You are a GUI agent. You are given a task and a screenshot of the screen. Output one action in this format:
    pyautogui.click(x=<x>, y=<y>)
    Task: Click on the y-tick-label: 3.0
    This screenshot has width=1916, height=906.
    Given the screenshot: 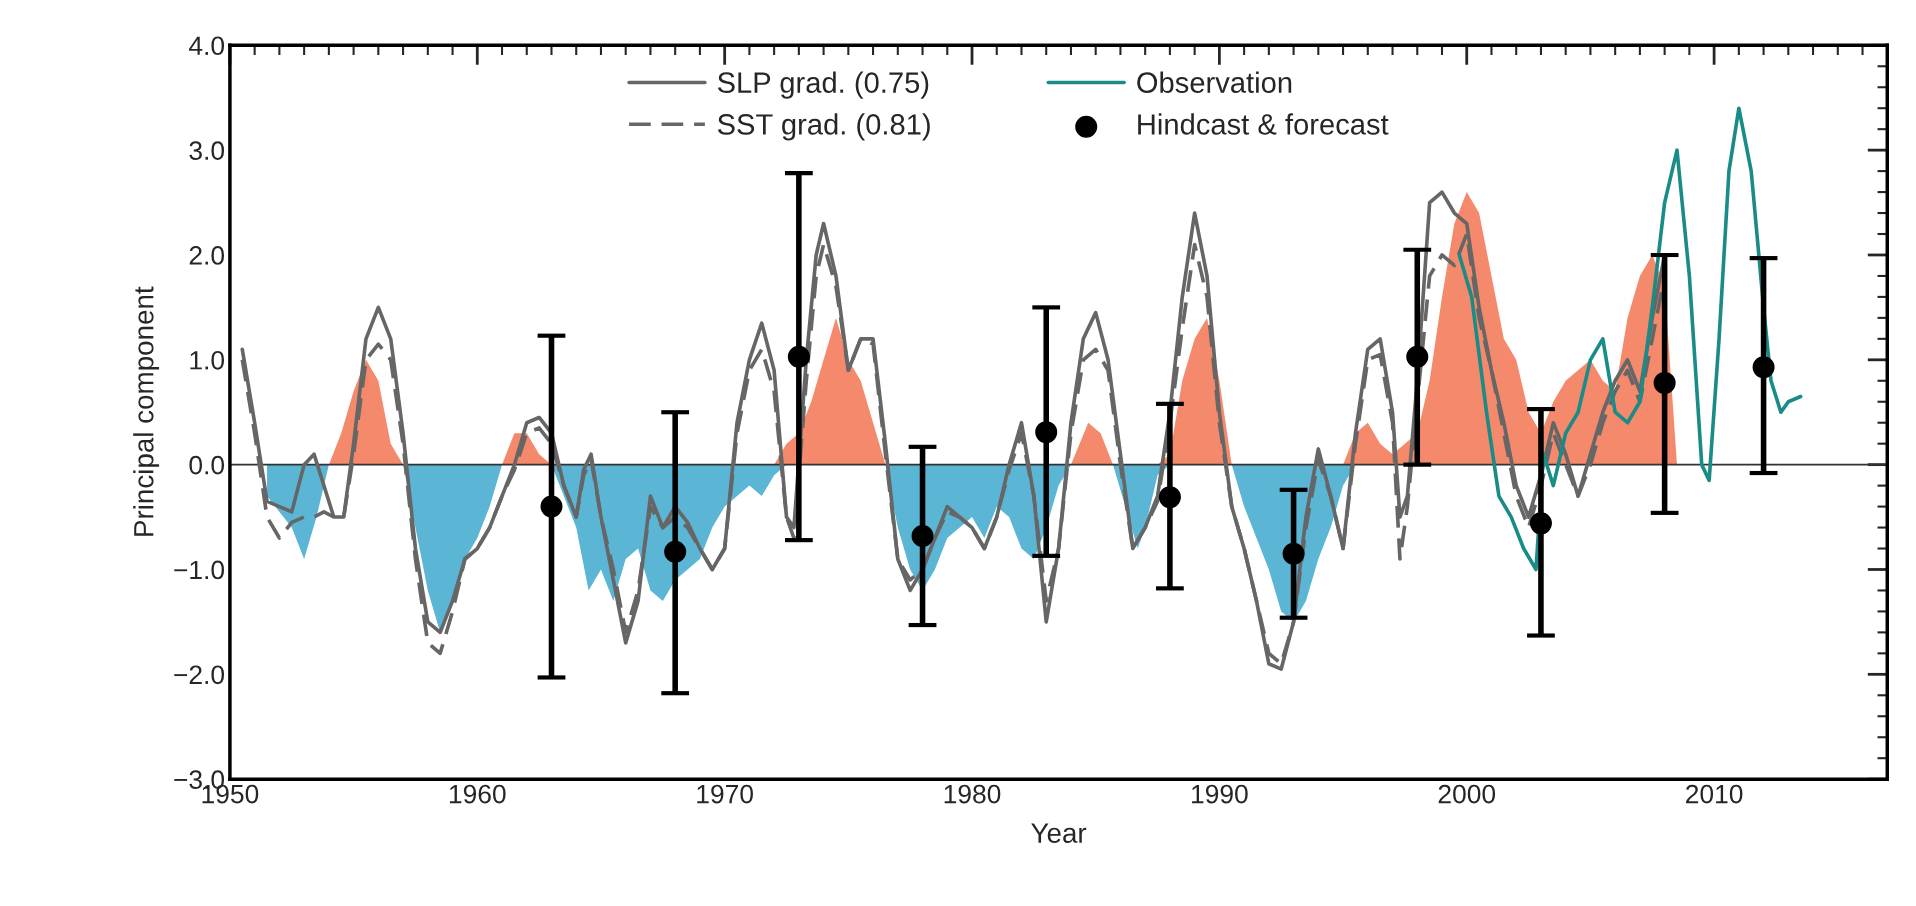 What is the action you would take?
    pyautogui.click(x=207, y=150)
    